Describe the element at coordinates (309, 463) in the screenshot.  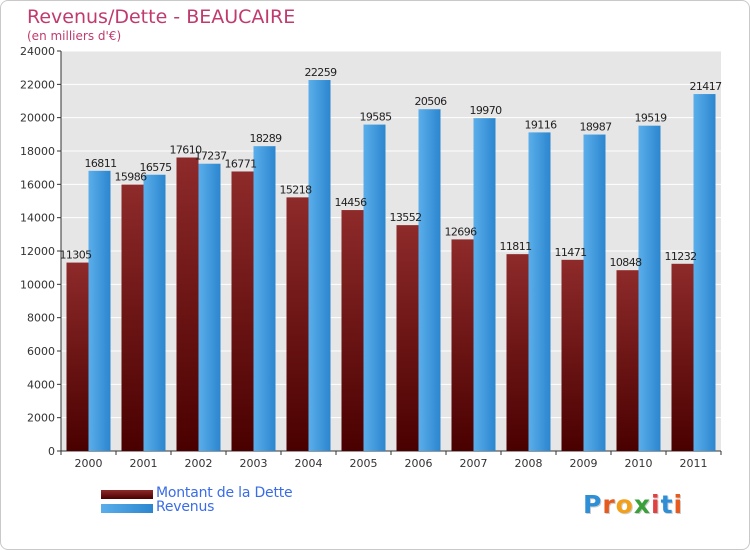
I see `x-tick-label: 2004` at that location.